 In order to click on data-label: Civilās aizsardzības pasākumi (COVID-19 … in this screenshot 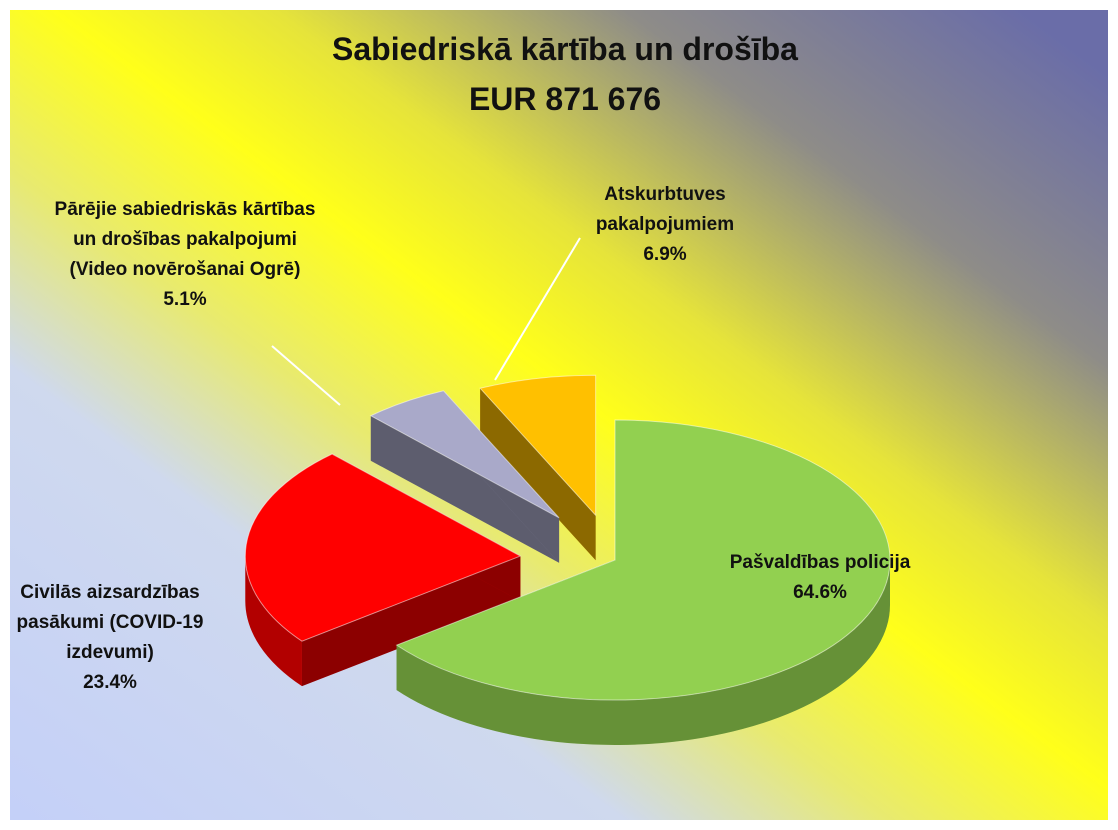, I will do `click(115, 638)`.